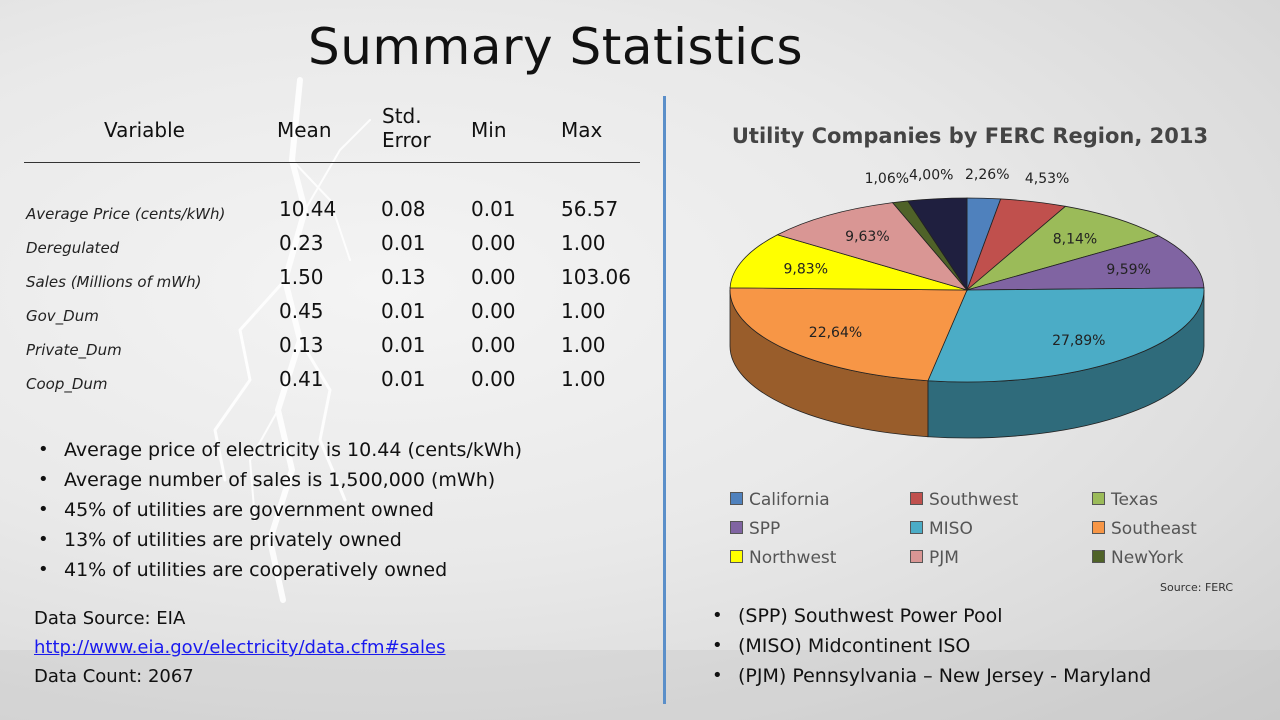 The height and width of the screenshot is (720, 1280). Describe the element at coordinates (937, 244) in the screenshot. I see `pie-slice-new-england` at that location.